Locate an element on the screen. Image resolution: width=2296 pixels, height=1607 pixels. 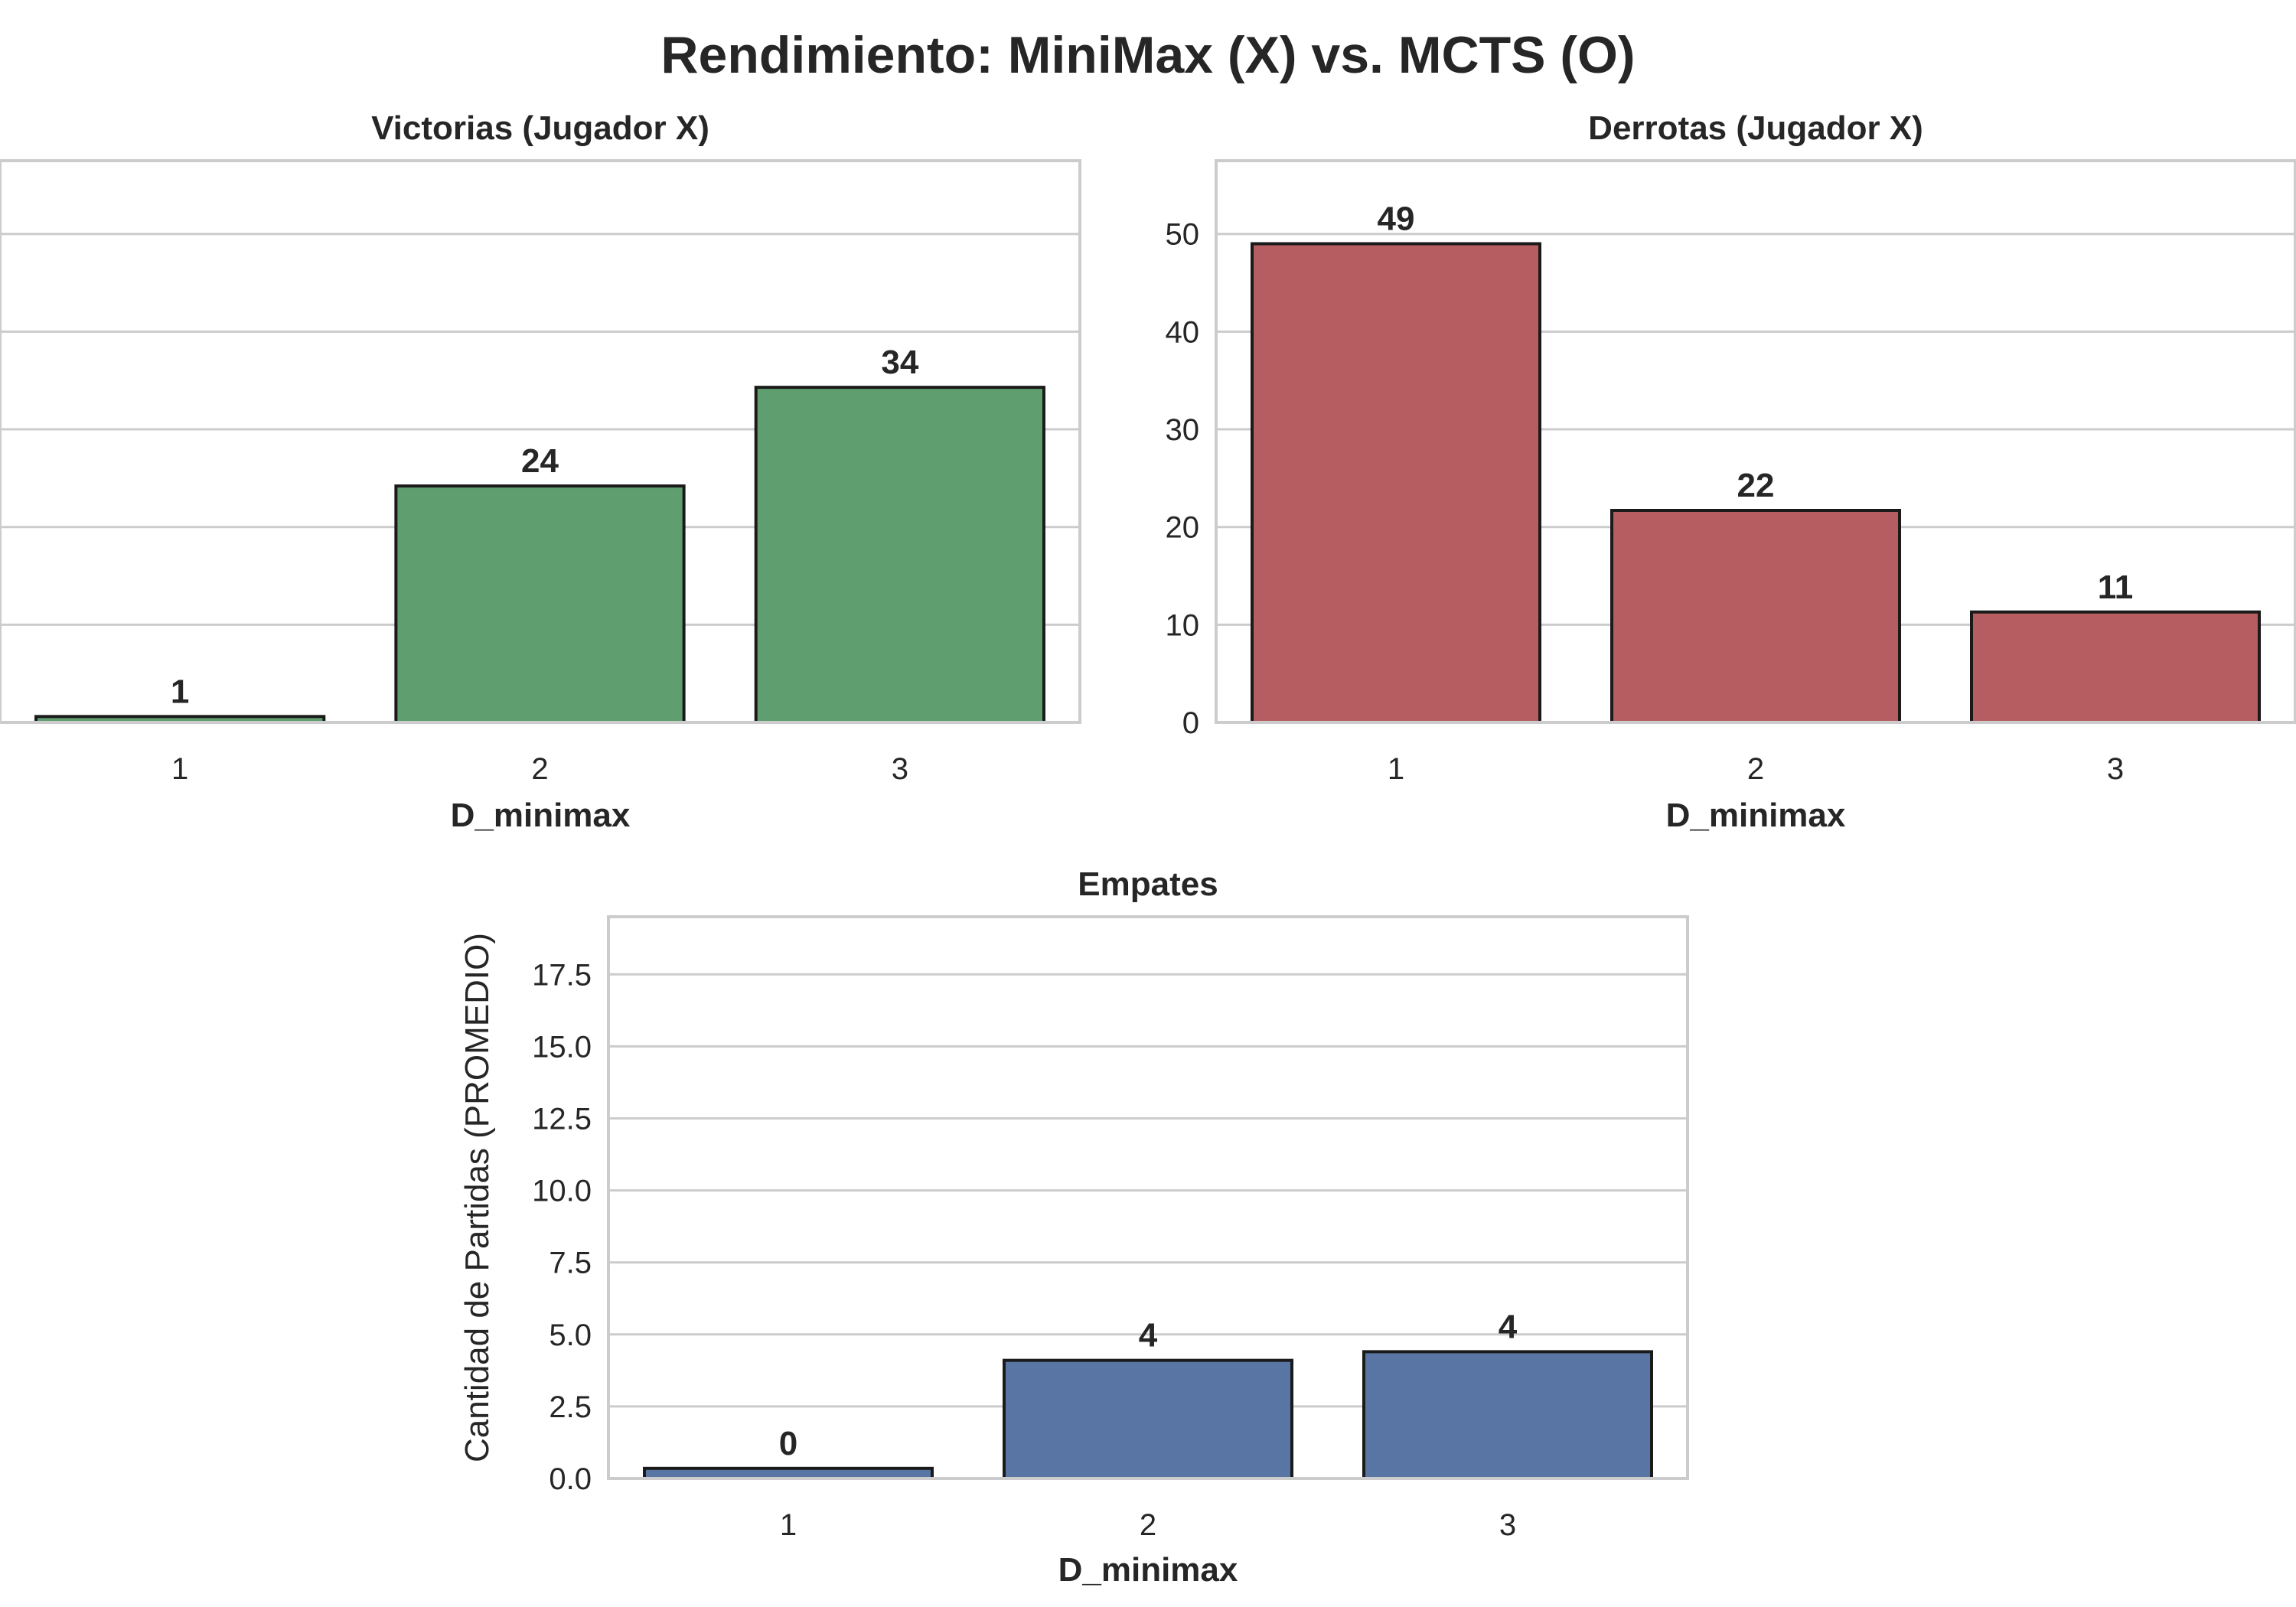
panel-empates-x-ticks: 1 2 3 is located at coordinates (1148, 1525).